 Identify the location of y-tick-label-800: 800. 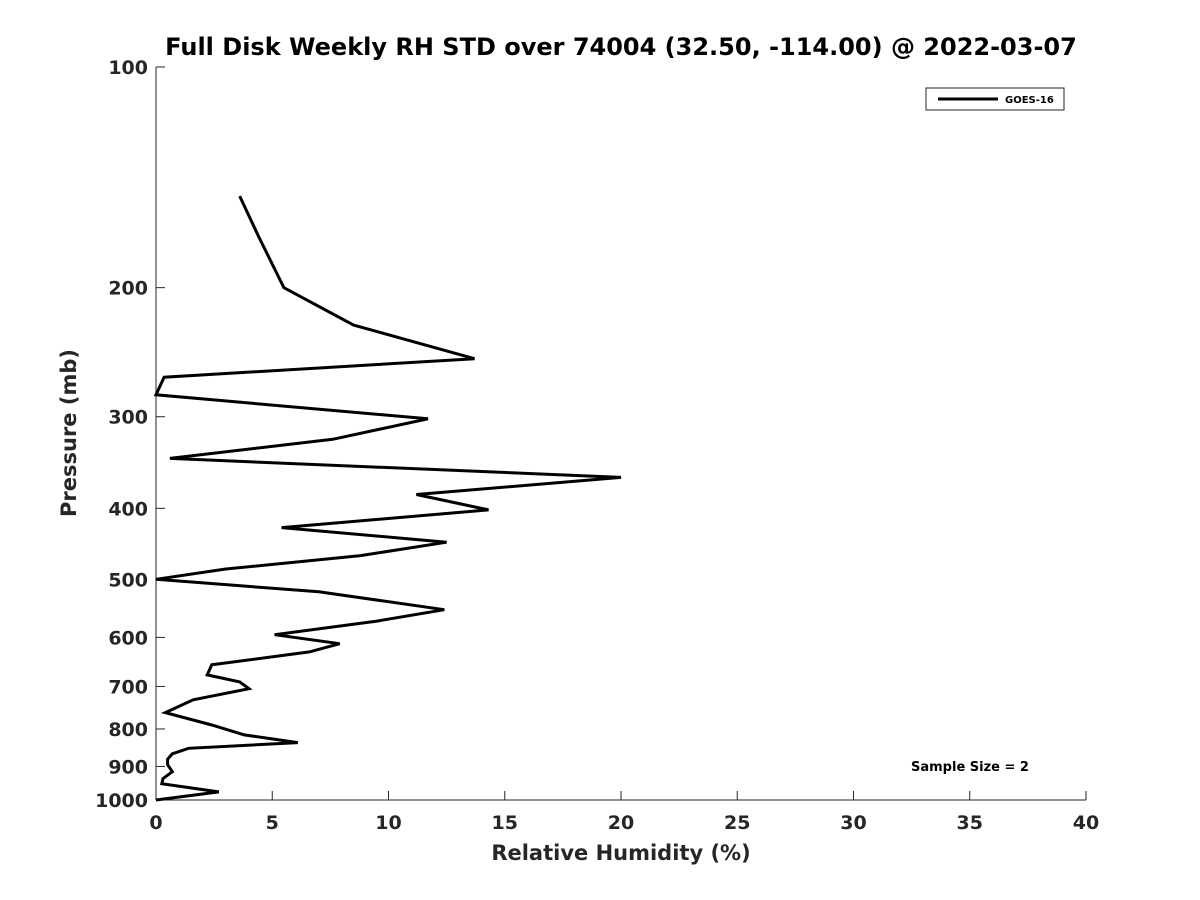
(128, 730).